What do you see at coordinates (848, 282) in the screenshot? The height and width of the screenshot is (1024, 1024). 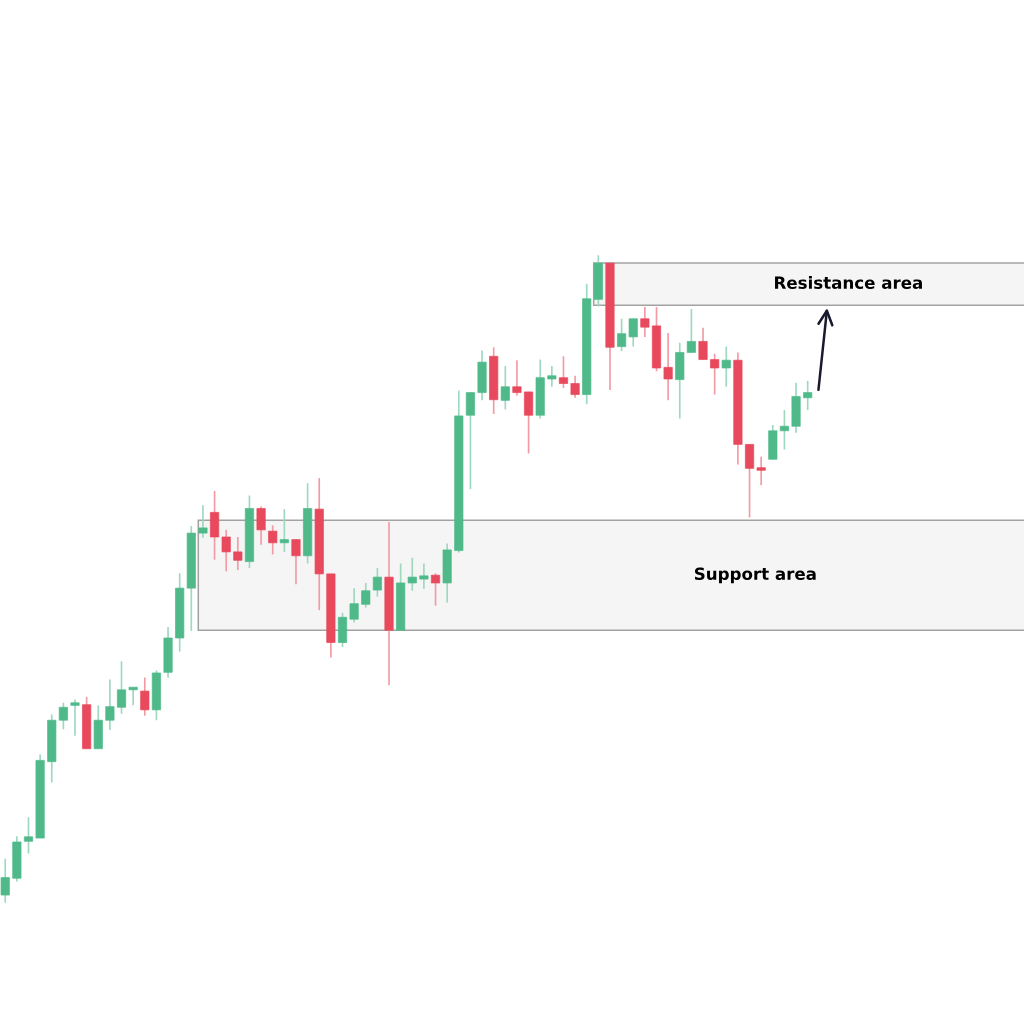 I see `band-label: Resistance area` at bounding box center [848, 282].